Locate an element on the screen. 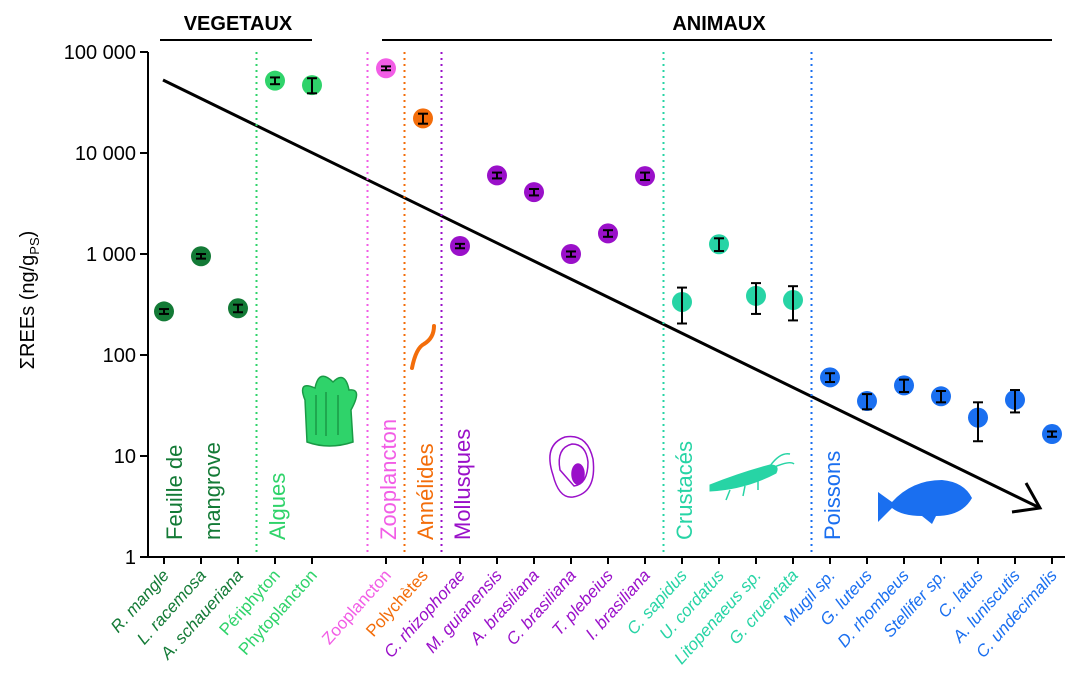 This screenshot has height=698, width=1067. y-tick-label: 1 000 is located at coordinates (111, 255).